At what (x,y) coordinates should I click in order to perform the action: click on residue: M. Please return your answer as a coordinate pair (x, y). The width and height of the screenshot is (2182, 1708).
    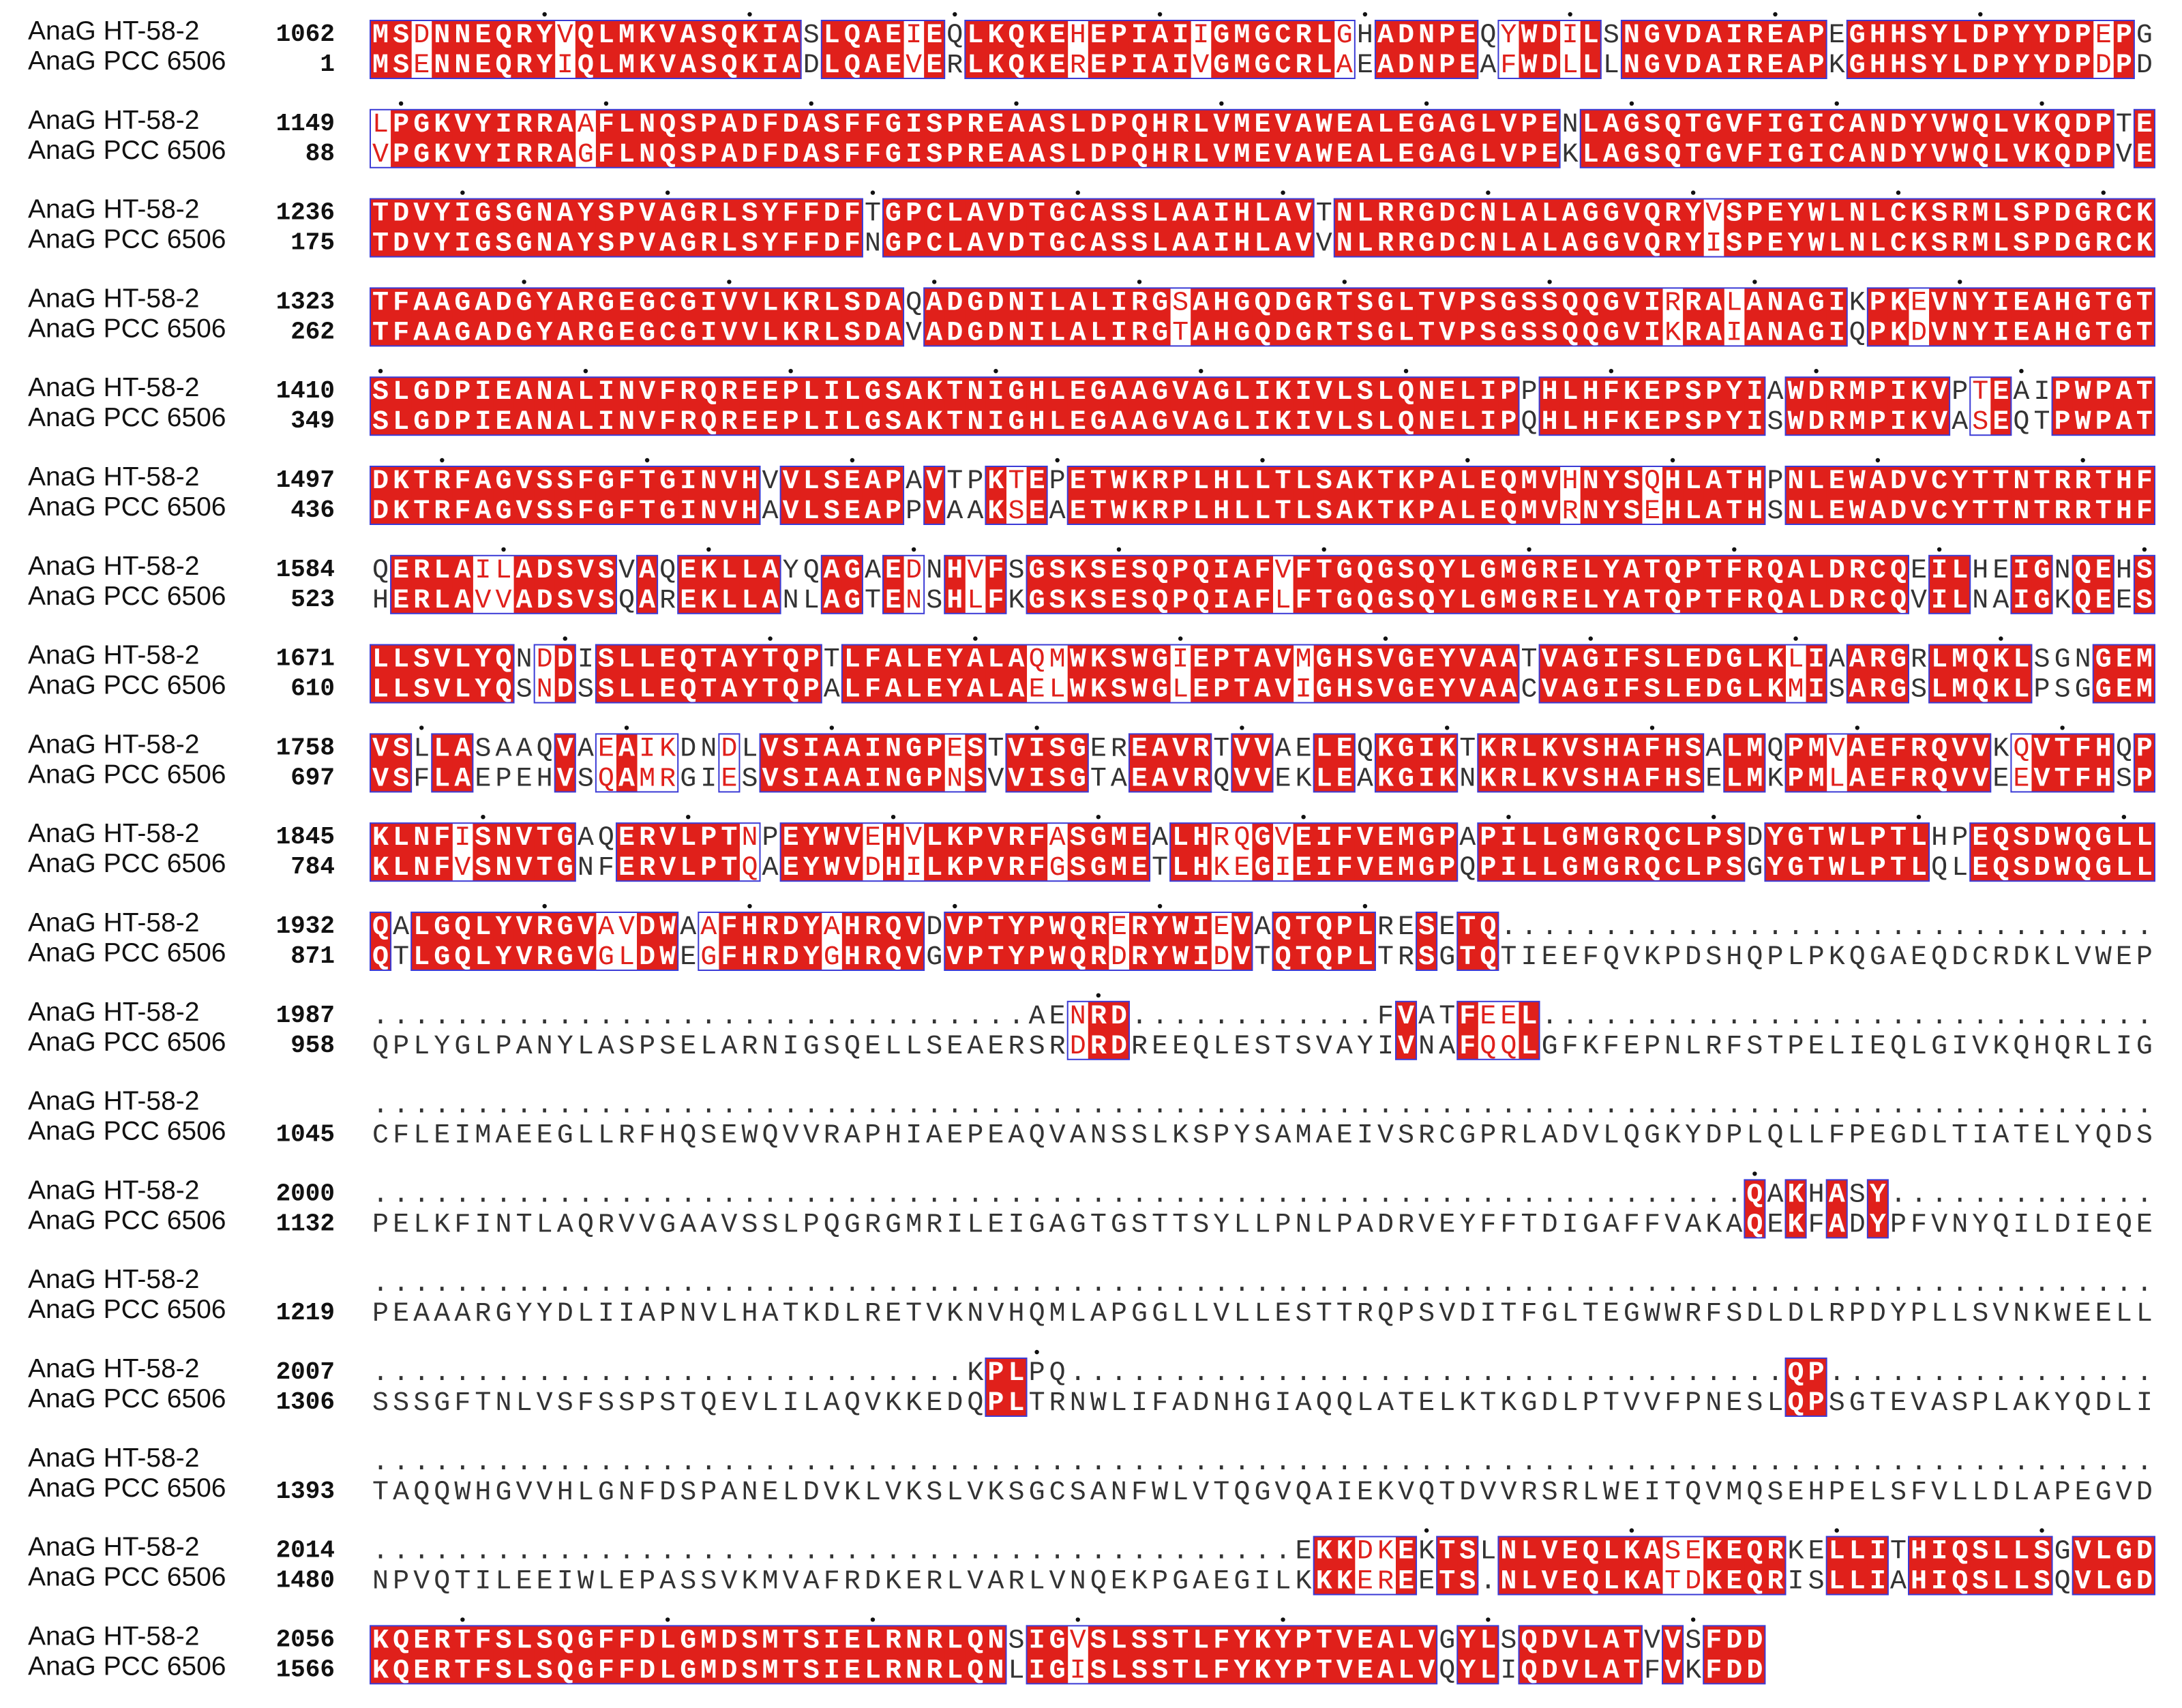
    Looking at the image, I should click on (1529, 511).